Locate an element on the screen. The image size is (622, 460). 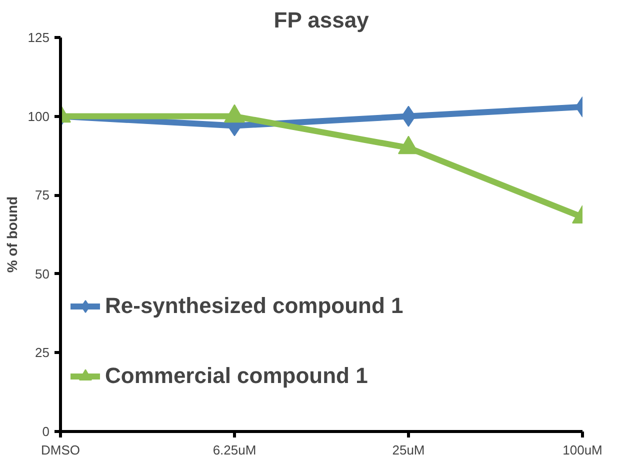
y-tick-label: 25 is located at coordinates (42, 352).